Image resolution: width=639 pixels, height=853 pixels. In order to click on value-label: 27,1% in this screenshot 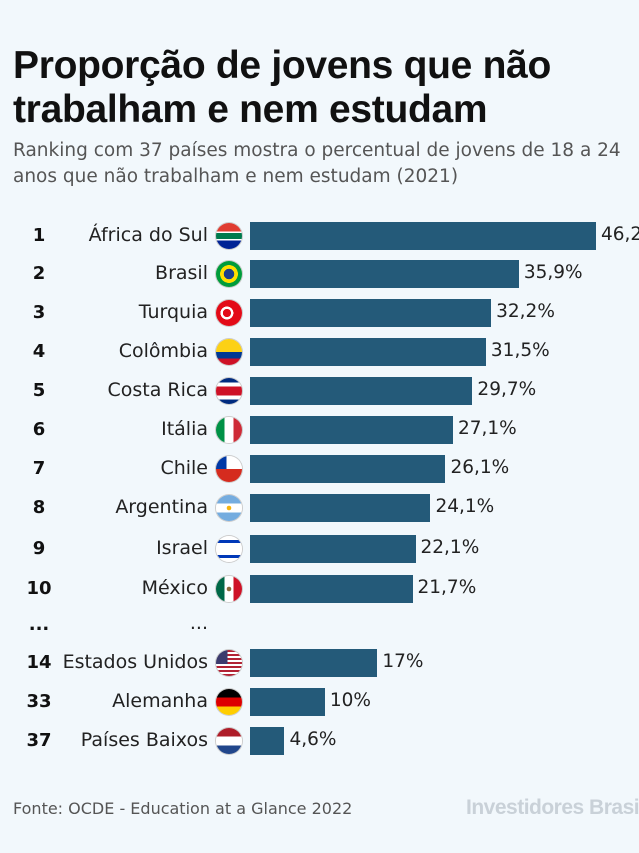, I will do `click(487, 428)`.